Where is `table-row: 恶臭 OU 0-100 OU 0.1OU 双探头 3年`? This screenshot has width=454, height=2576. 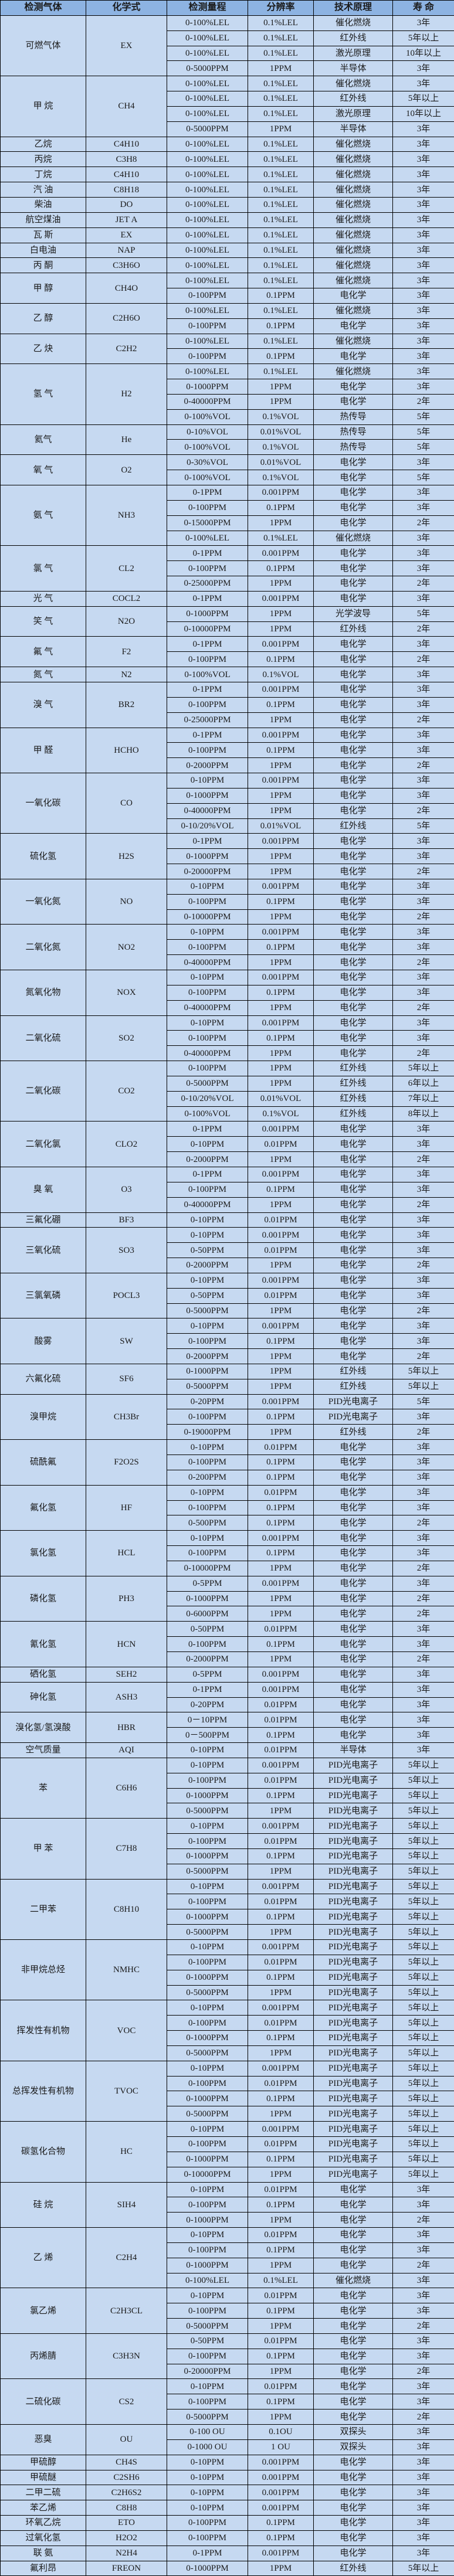
table-row: 恶臭 OU 0-100 OU 0.1OU 双探头 3年 is located at coordinates (227, 2439).